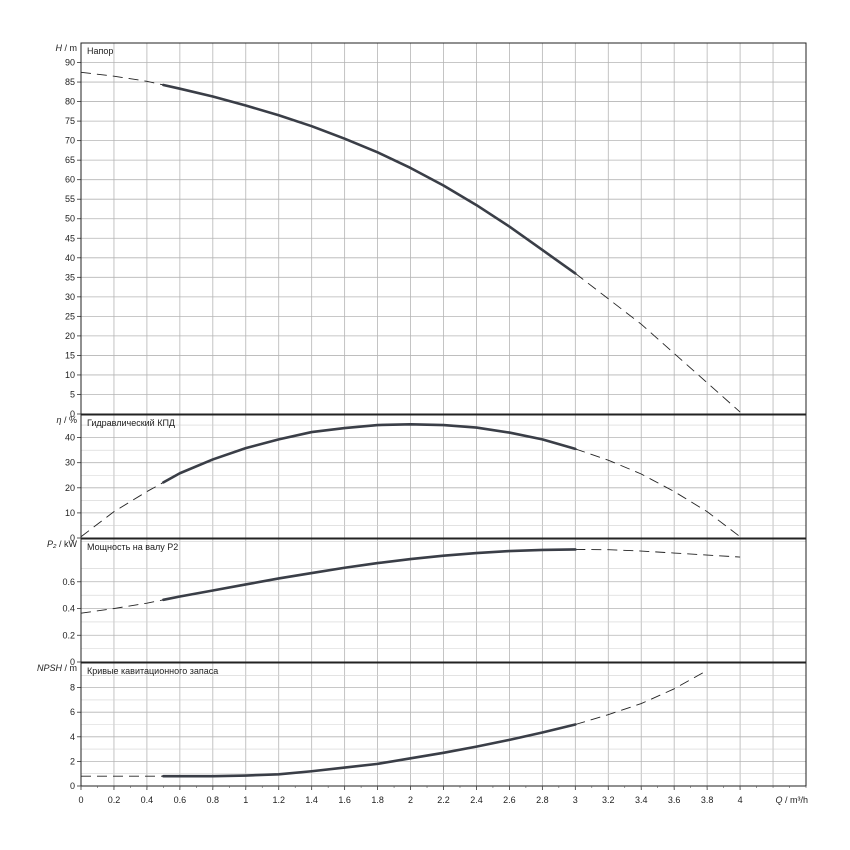 The height and width of the screenshot is (850, 850). What do you see at coordinates (70, 277) in the screenshot?
I see `panel-head-ytick-label: 35` at bounding box center [70, 277].